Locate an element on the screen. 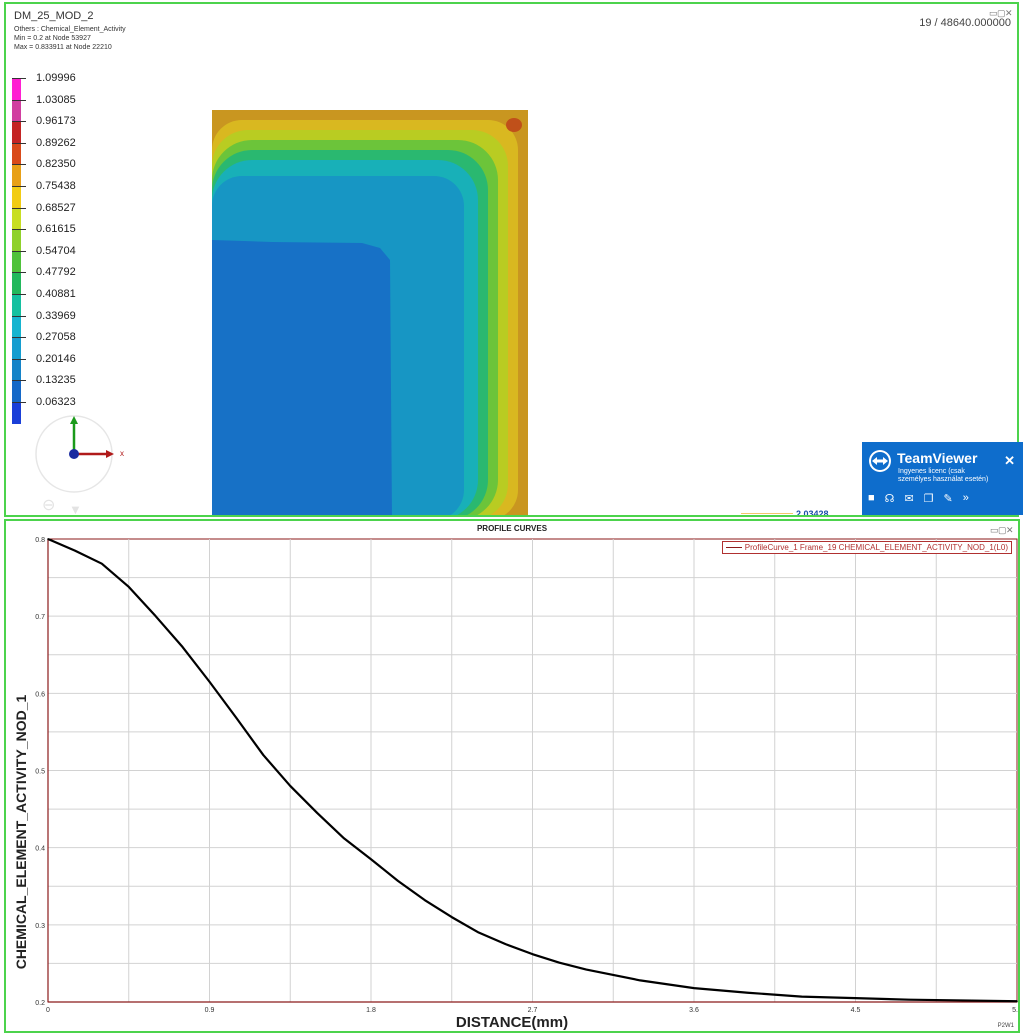  y-tick-label: 0.8 is located at coordinates (40, 540).